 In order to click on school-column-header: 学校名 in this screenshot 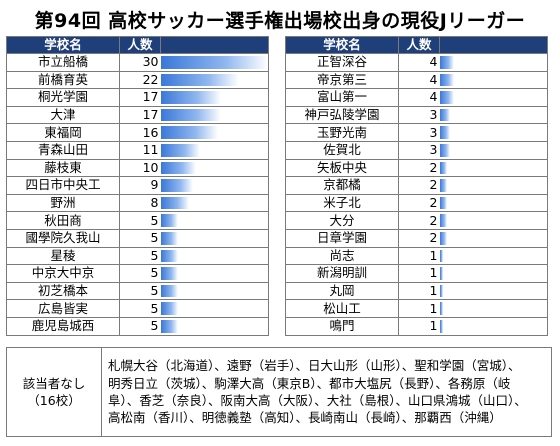, I will do `click(63, 45)`.